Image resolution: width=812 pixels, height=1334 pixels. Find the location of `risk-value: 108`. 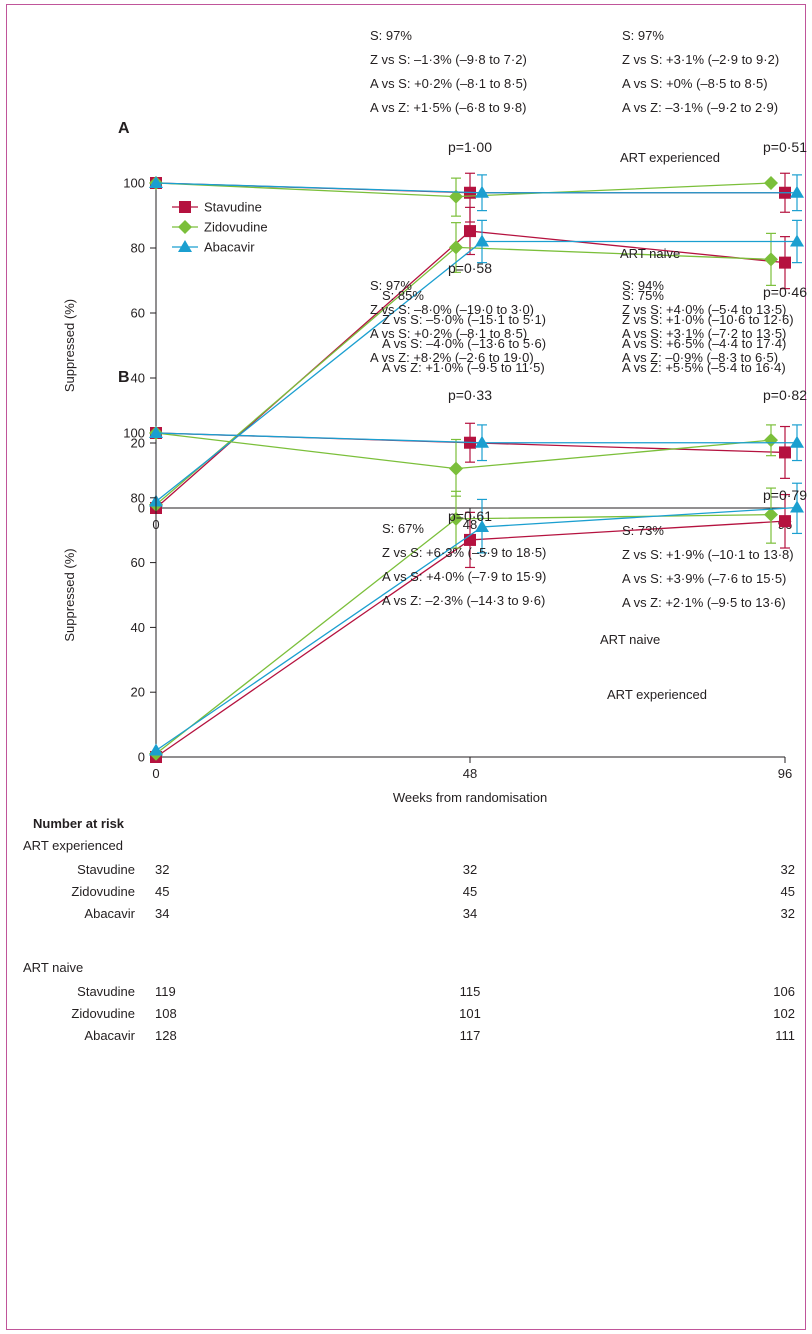

risk-value: 108 is located at coordinates (166, 1013).